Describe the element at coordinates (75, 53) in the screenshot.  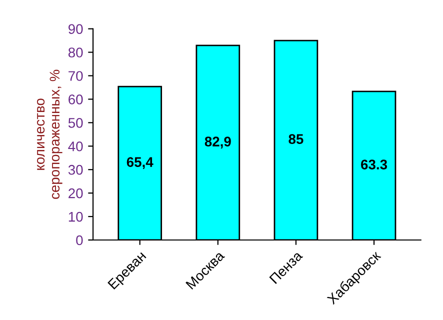
I see `y-tick-label: 80` at that location.